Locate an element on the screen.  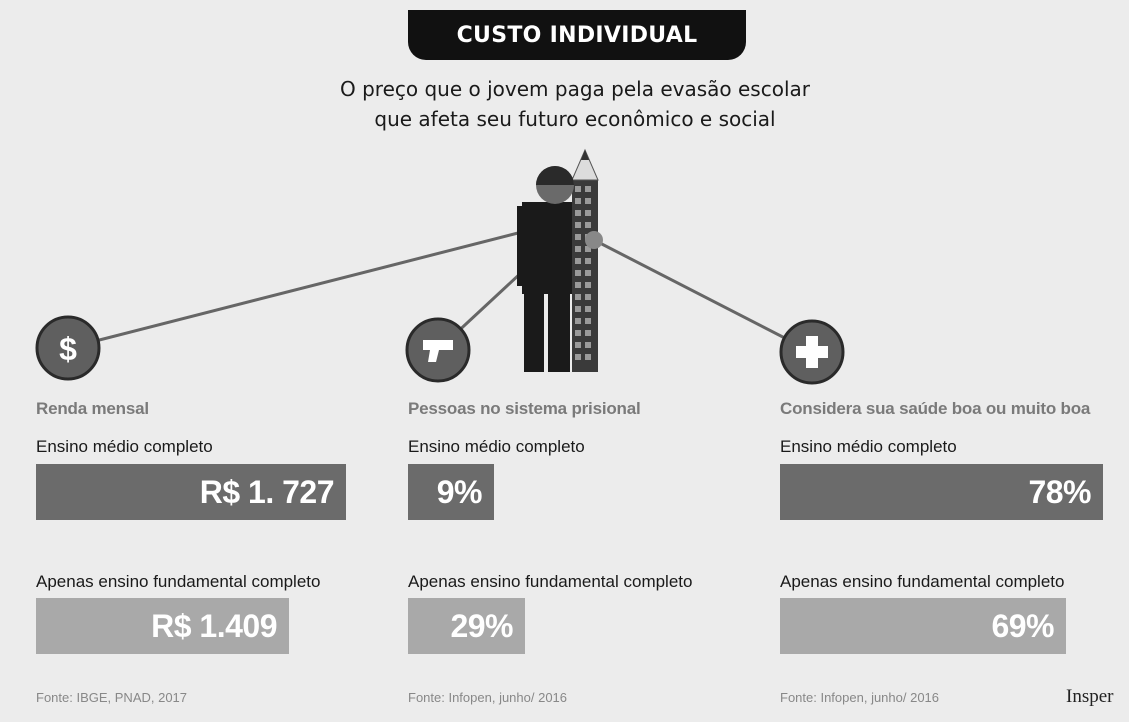
gun-icon is located at coordinates (438, 350).